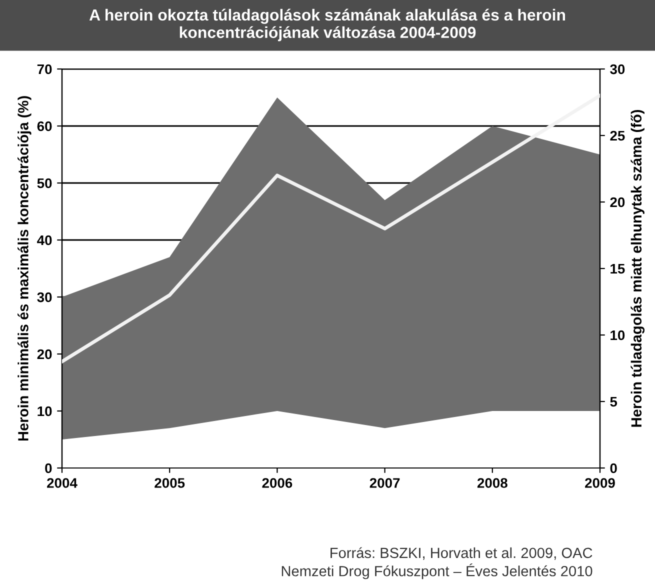 Image resolution: width=655 pixels, height=588 pixels. Describe the element at coordinates (277, 483) in the screenshot. I see `x-tick-label: 2006` at that location.